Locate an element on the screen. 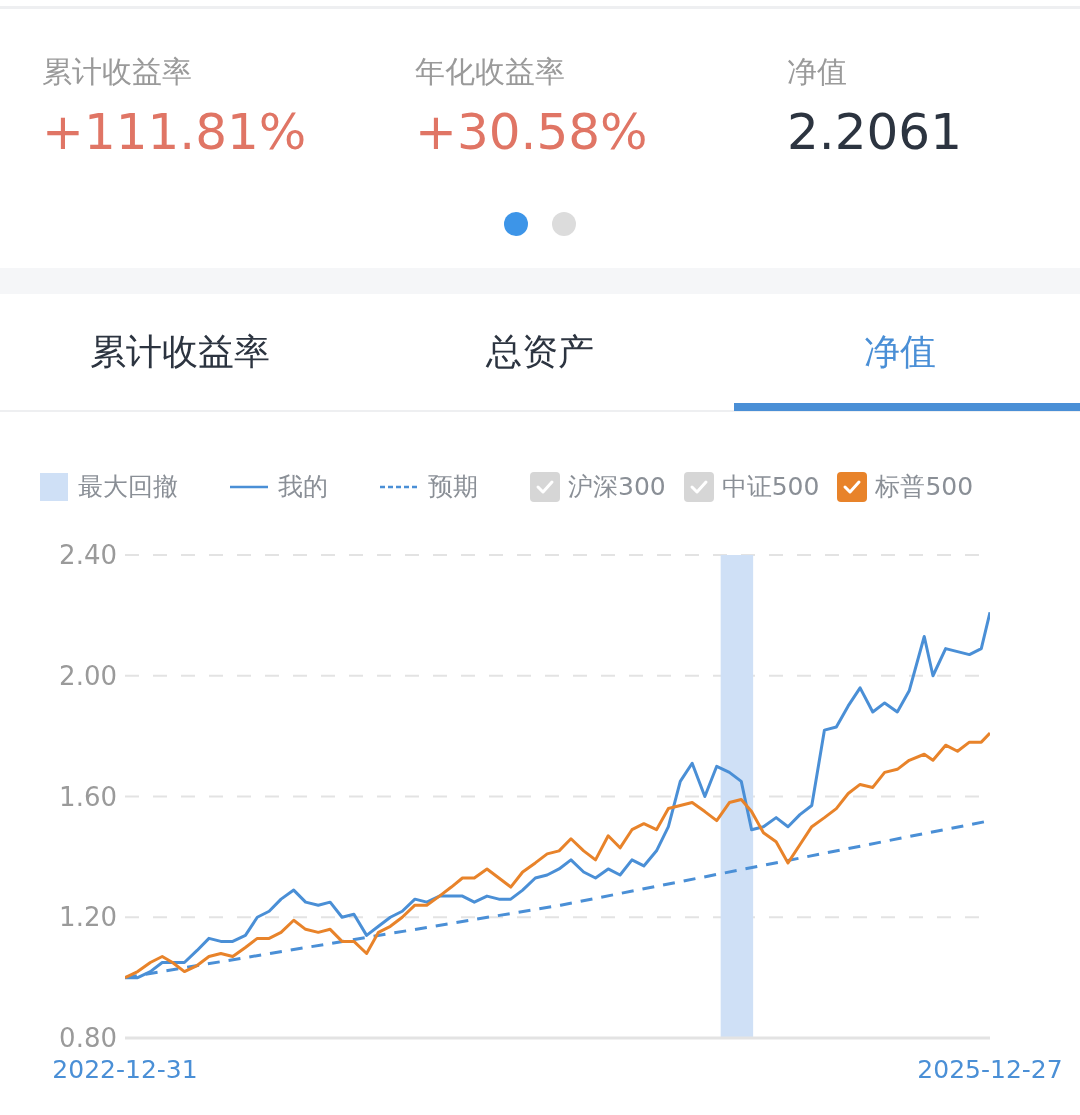 The width and height of the screenshot is (1080, 1115). legend-label: 中证500 is located at coordinates (770, 487).